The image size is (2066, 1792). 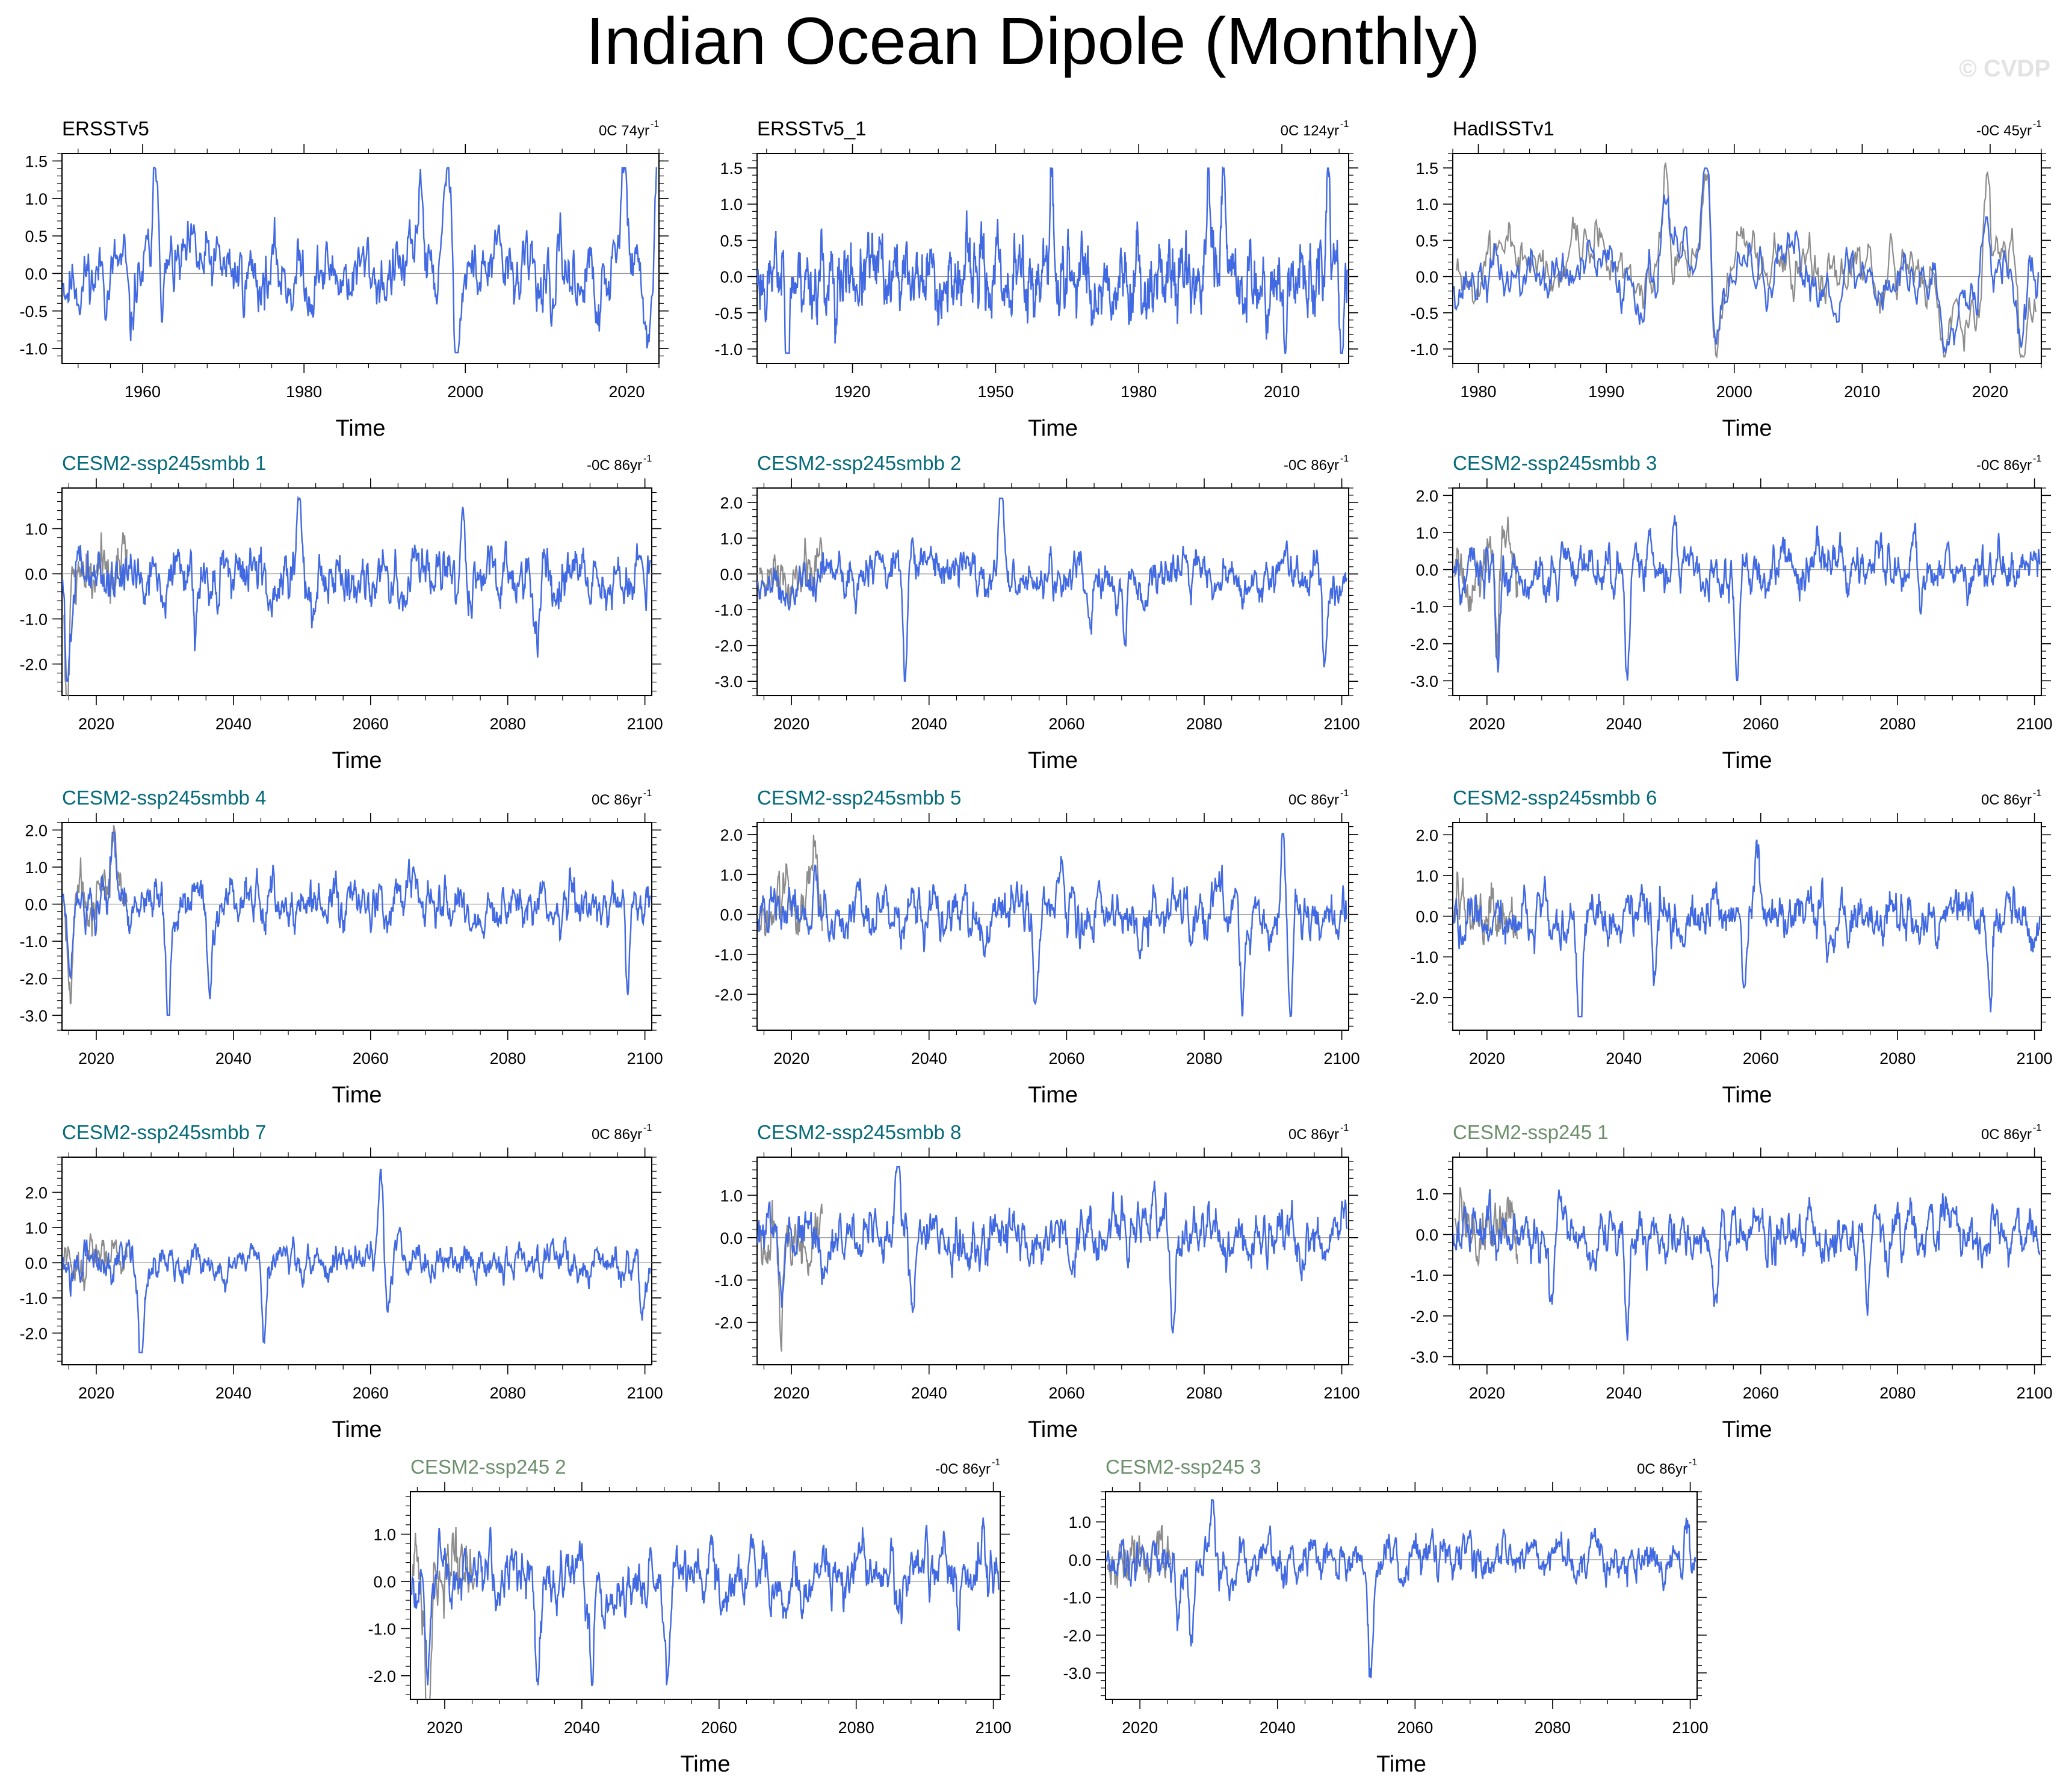 What do you see at coordinates (1139, 392) in the screenshot?
I see `x-tick-label: 1980` at bounding box center [1139, 392].